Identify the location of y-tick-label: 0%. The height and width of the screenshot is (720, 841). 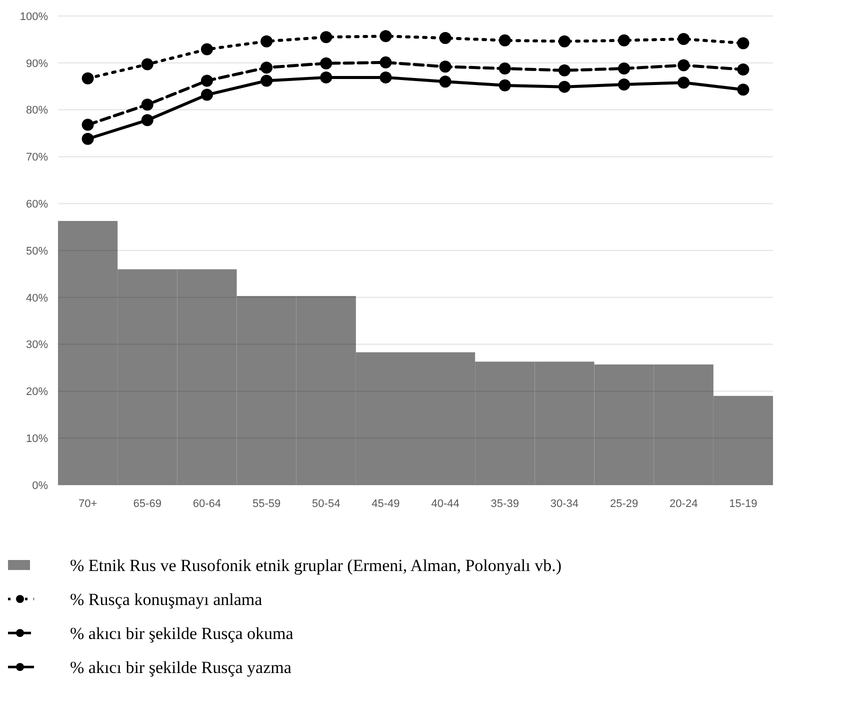
(40, 486).